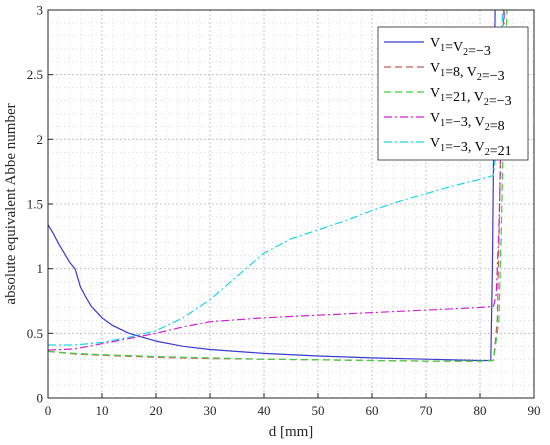  I want to click on y-axis-ticks: 0 0.5 1 1.5 2 2.5 3, so click(40, 204).